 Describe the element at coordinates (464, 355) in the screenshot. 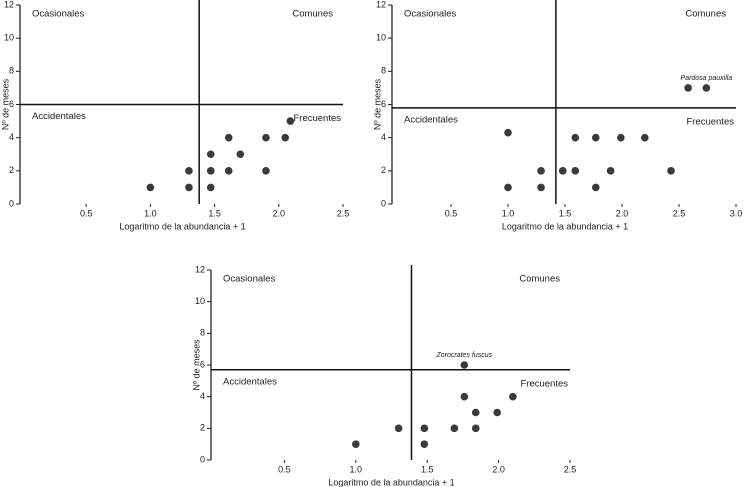

I see `point-annotation: Zorocrates fuscus` at that location.